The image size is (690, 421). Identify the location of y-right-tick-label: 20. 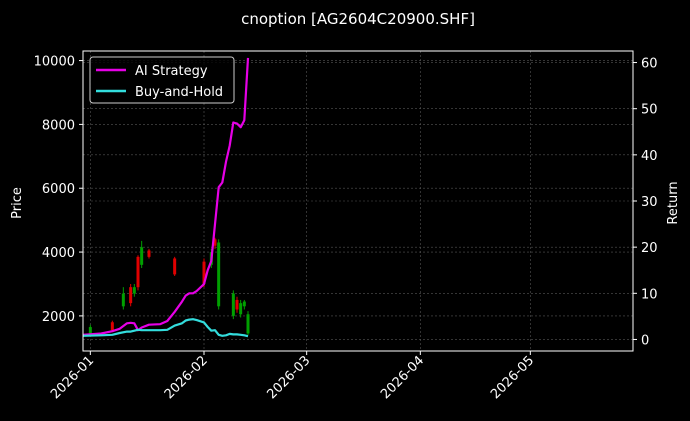
(649, 248).